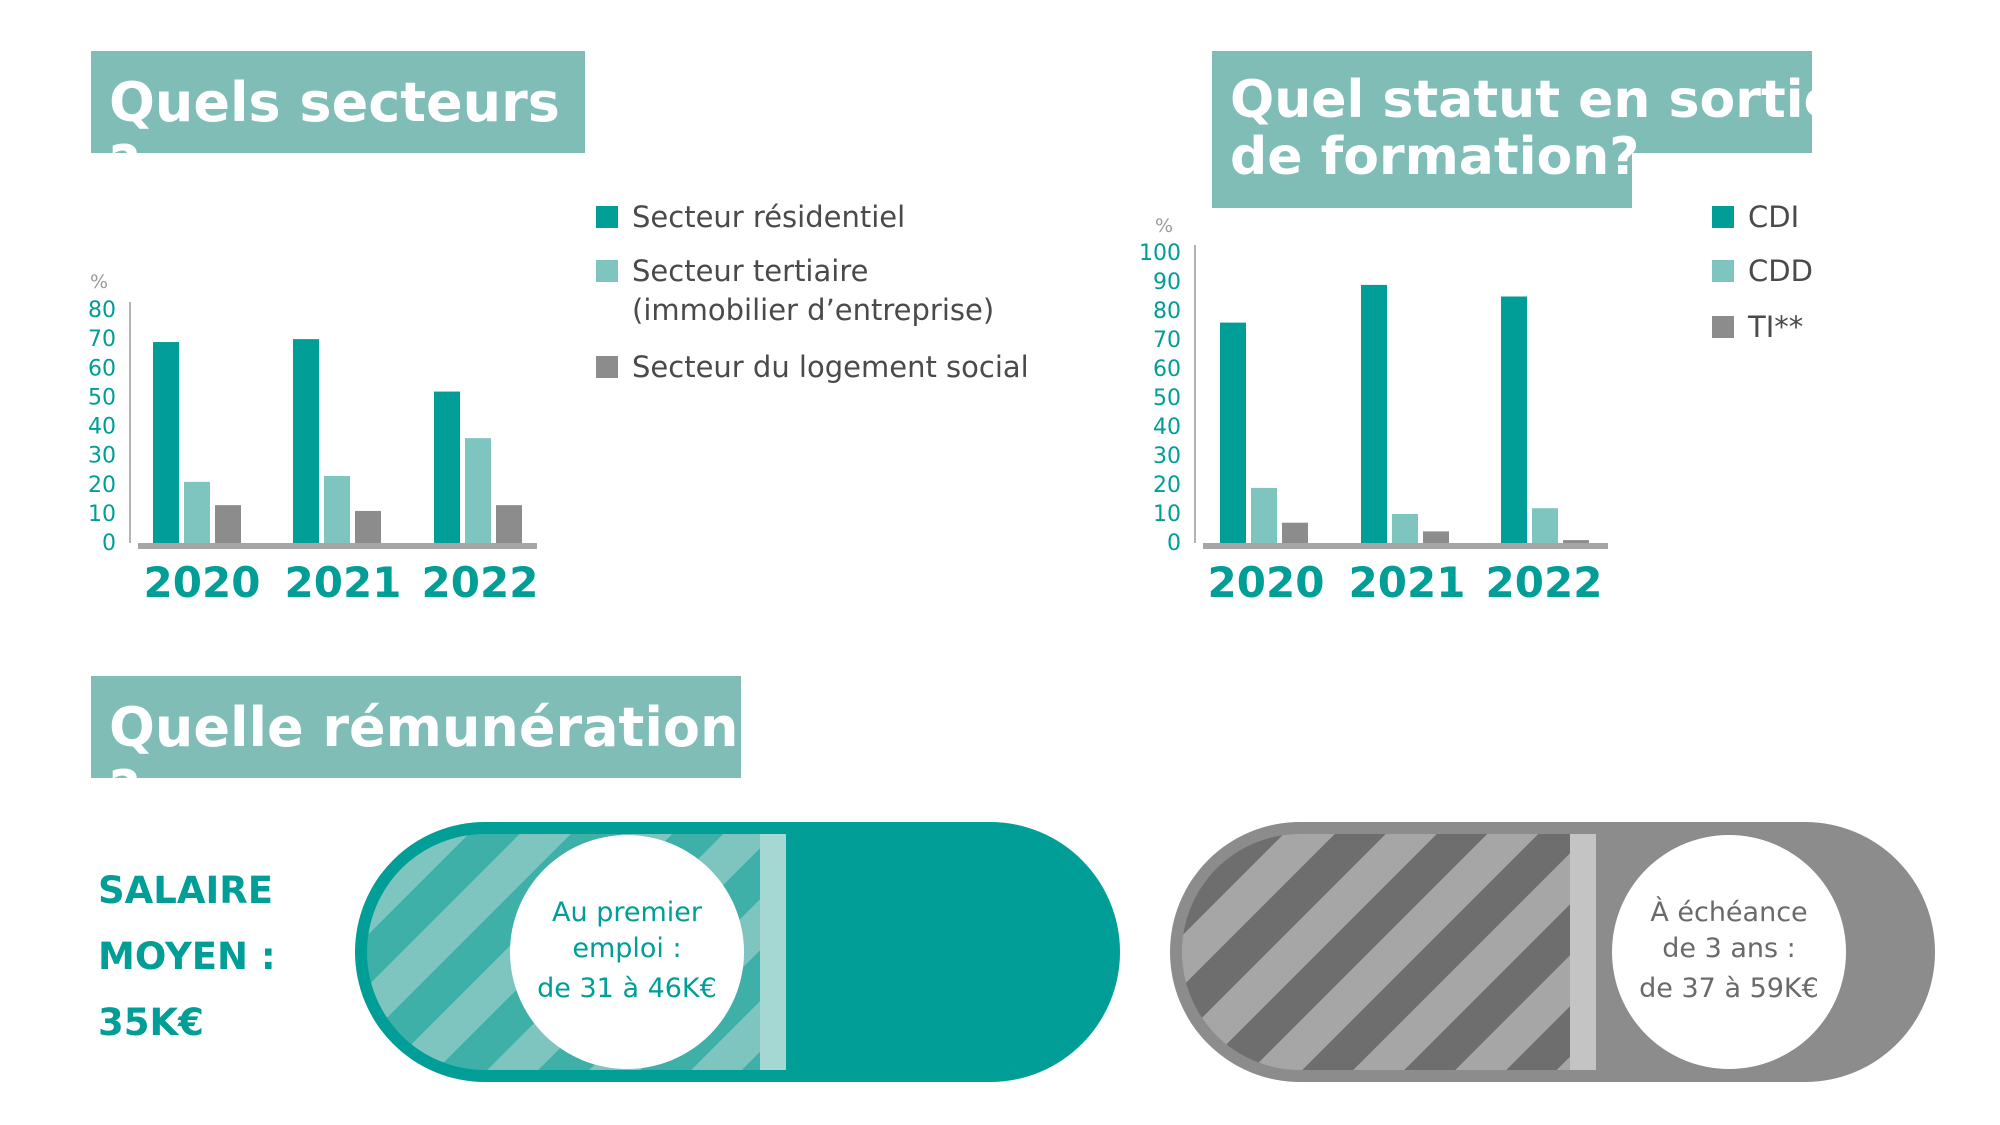 The width and height of the screenshot is (2000, 1125). What do you see at coordinates (186, 890) in the screenshot?
I see `salary-line-1: SALAIRE` at bounding box center [186, 890].